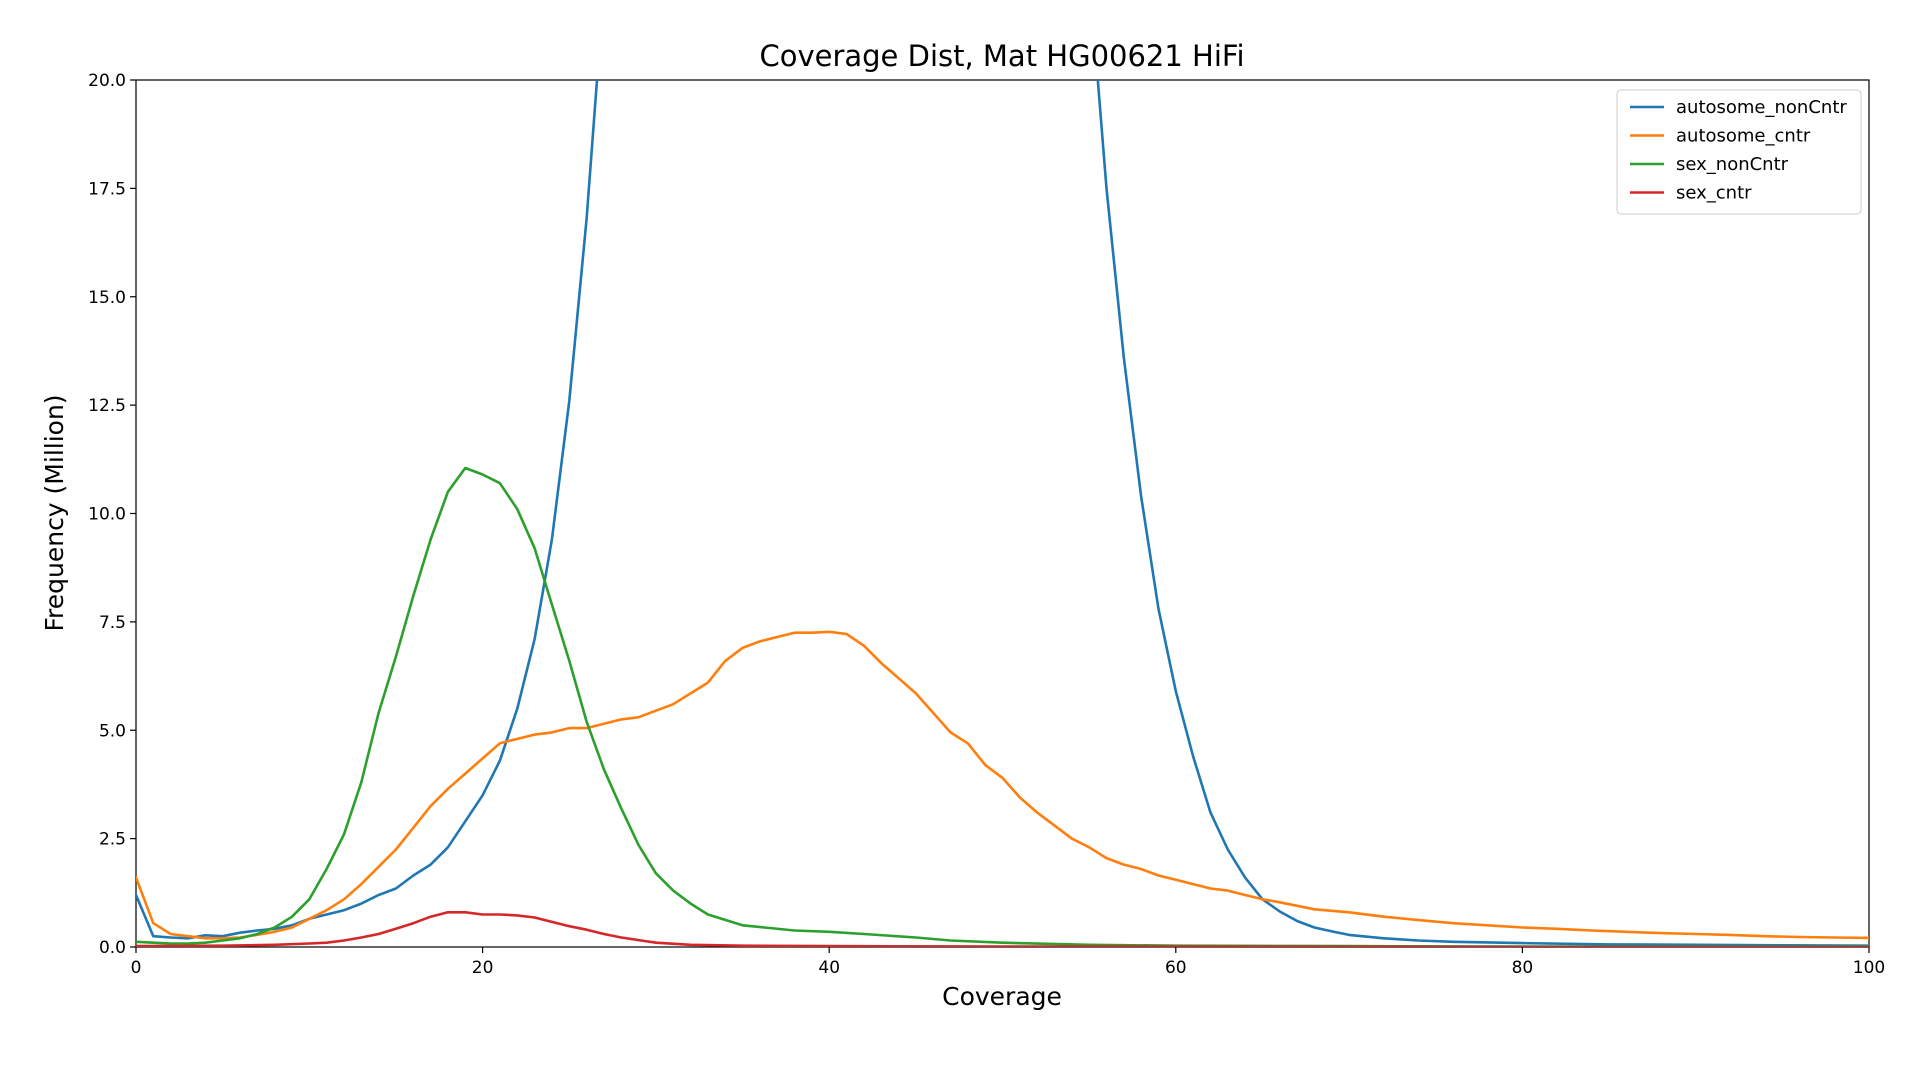  Describe the element at coordinates (829, 968) in the screenshot. I see `x-tick-label: 40` at that location.